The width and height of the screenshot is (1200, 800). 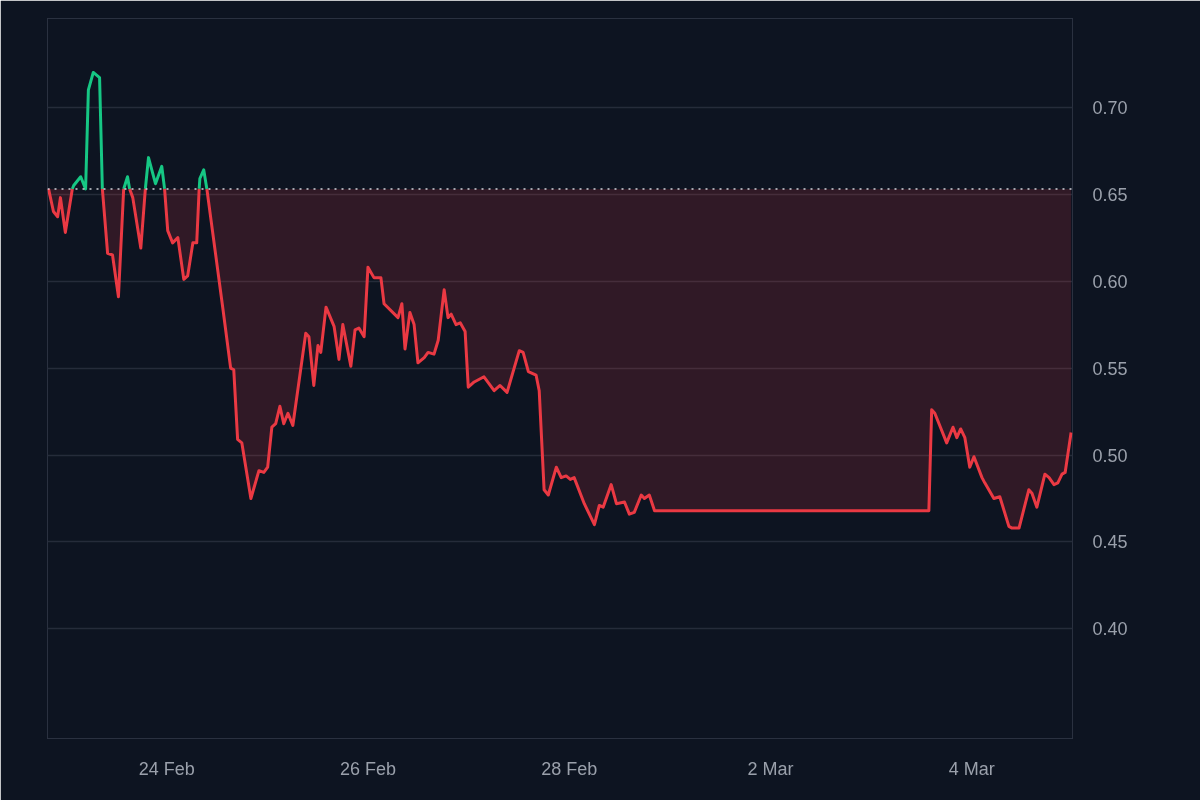 I want to click on y-tick-label: 0.60, so click(x=1110, y=281).